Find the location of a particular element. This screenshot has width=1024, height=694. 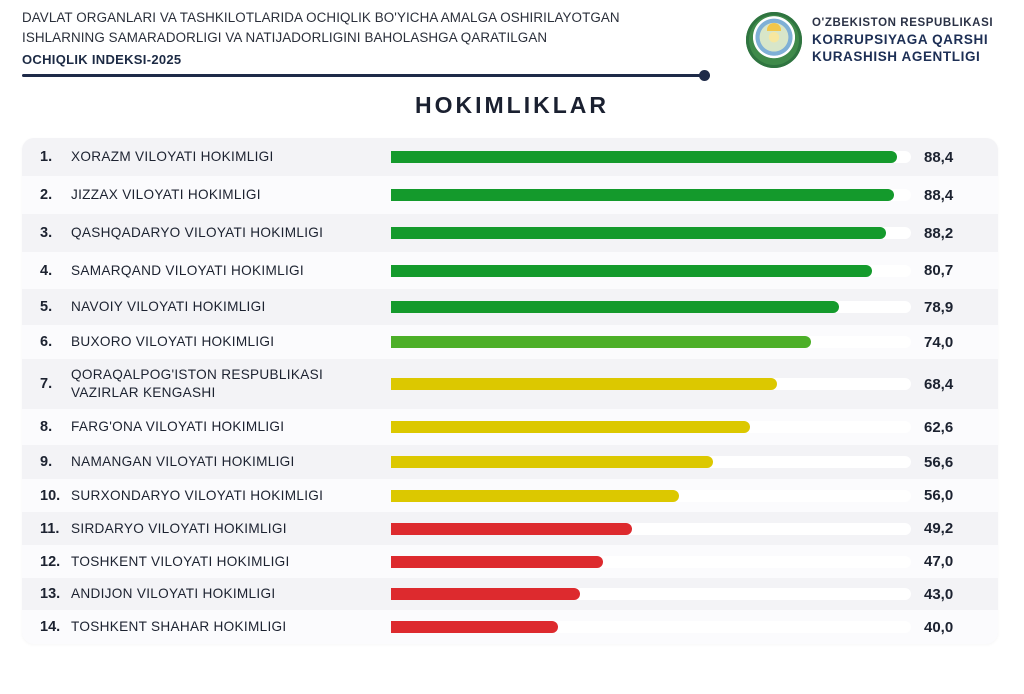

table-row: 9. NAMANGAN VILOYATI HOKIMLIGI 56,6 is located at coordinates (510, 462).